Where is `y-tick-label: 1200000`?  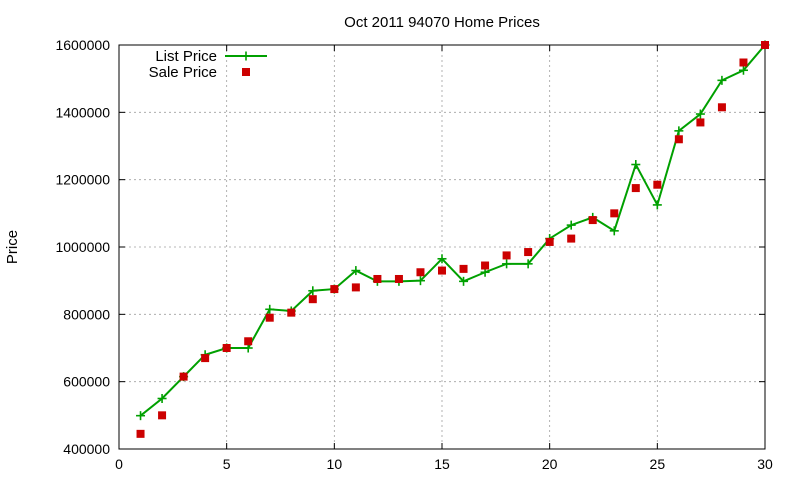 y-tick-label: 1200000 is located at coordinates (82, 180).